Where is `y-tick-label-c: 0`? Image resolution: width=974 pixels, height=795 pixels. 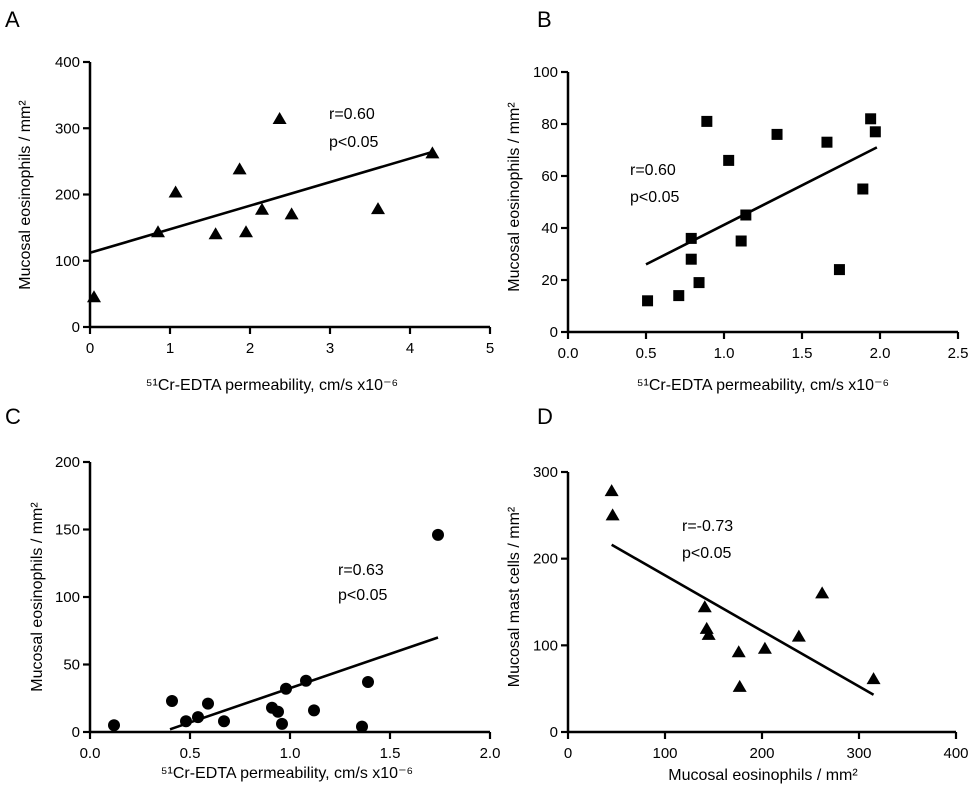 y-tick-label-c: 0 is located at coordinates (76, 732).